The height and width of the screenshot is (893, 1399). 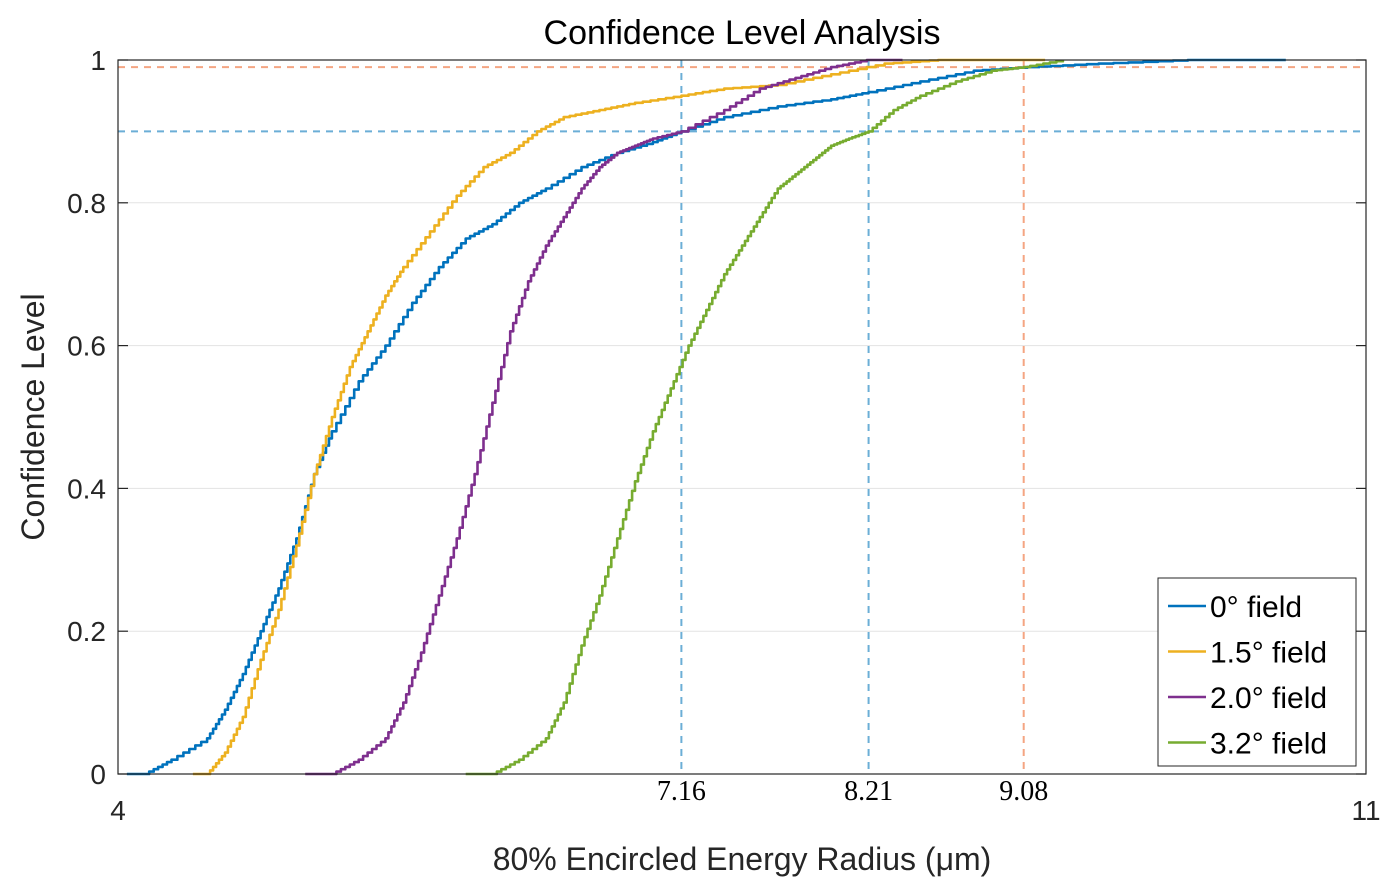 I want to click on legend-label: 1.5° field, so click(x=1268, y=653).